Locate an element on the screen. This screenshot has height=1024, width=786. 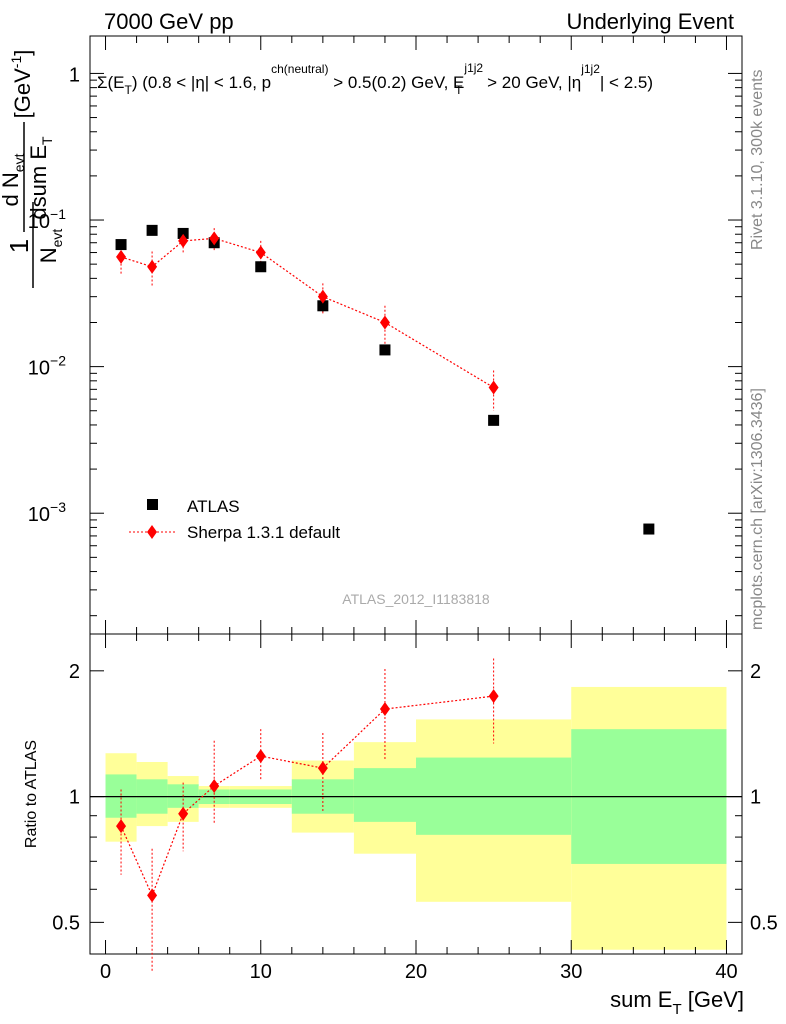
ylabel-frac-den: Nevt is located at coordinates (50, 246).